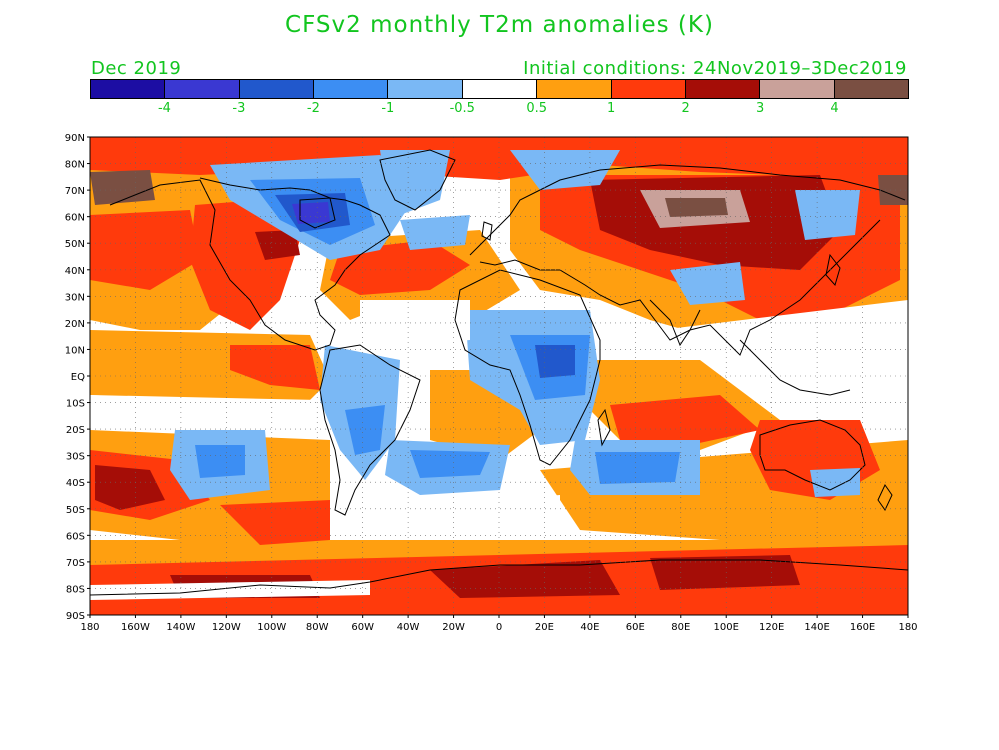 The width and height of the screenshot is (999, 750). I want to click on lat-tick-label: 80N, so click(75, 165).